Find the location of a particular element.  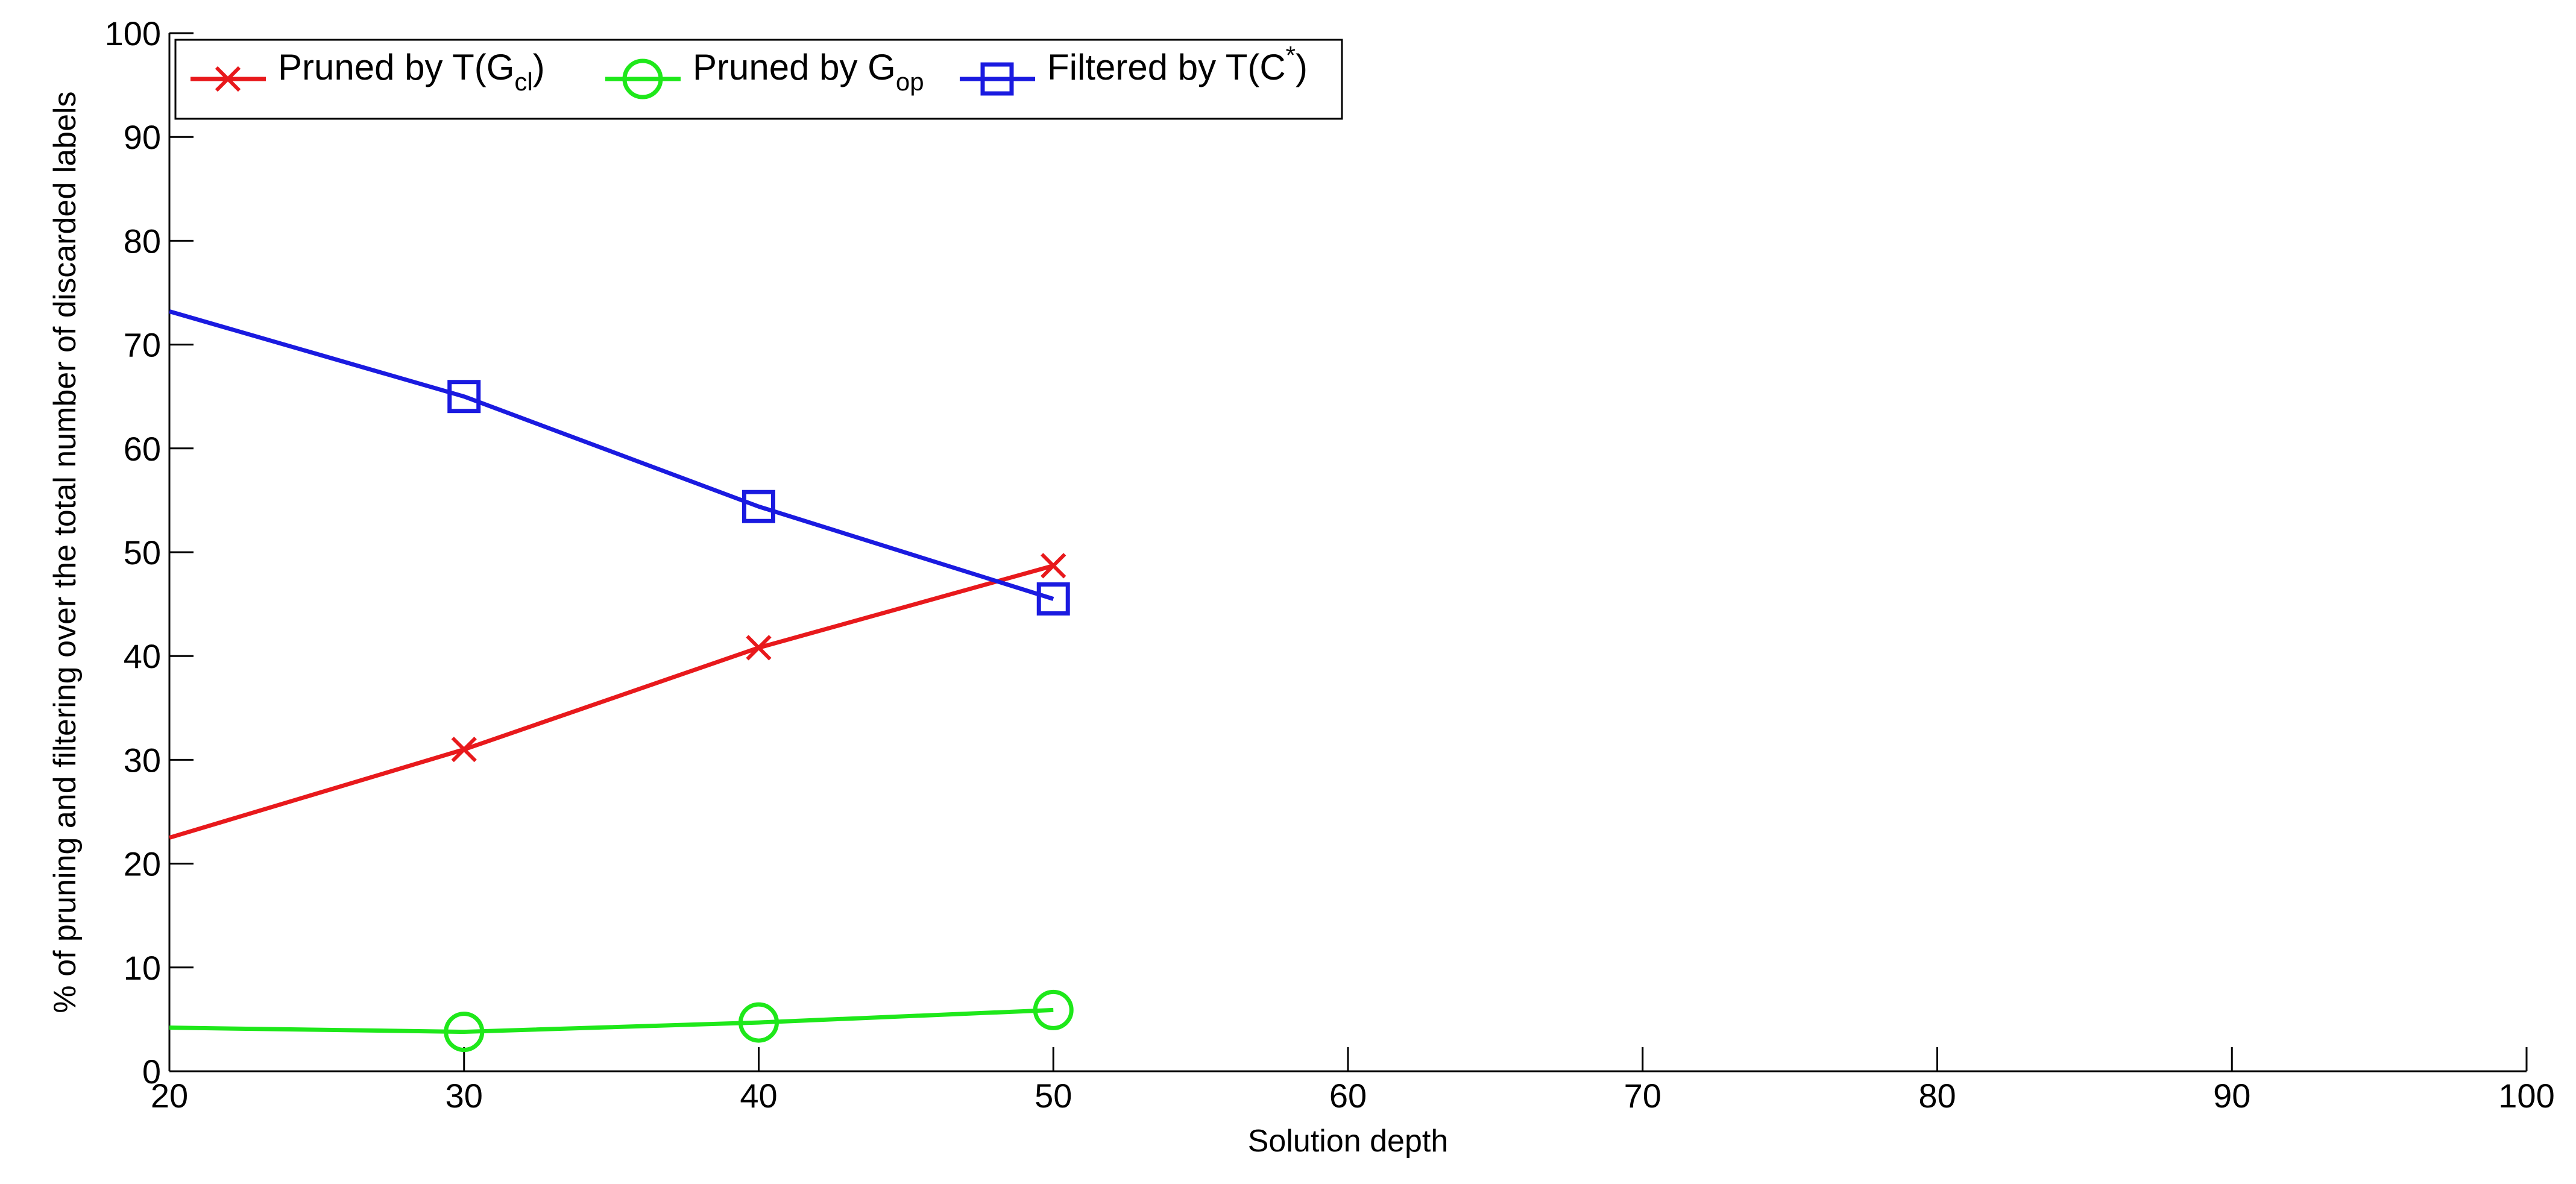

y-ticks: 0 10 20 30 40 50 60 70 80 90 100 is located at coordinates (149, 552).